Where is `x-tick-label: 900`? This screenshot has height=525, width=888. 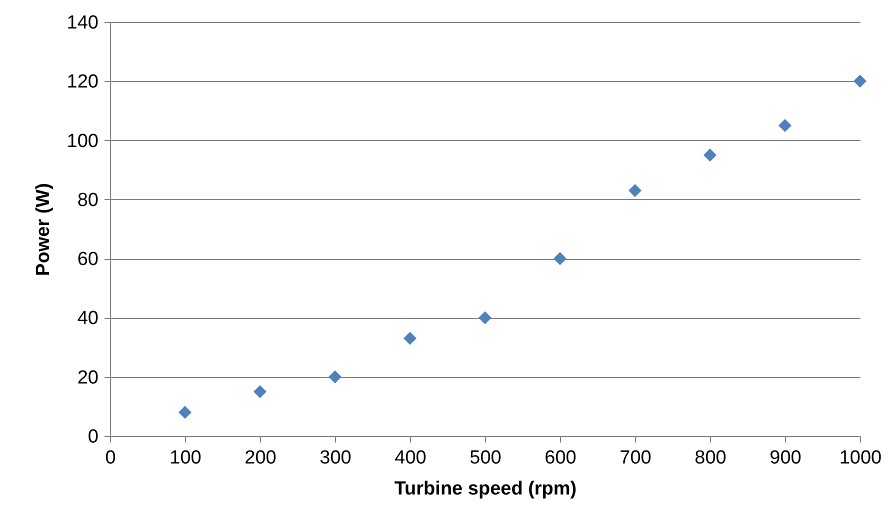 x-tick-label: 900 is located at coordinates (786, 458).